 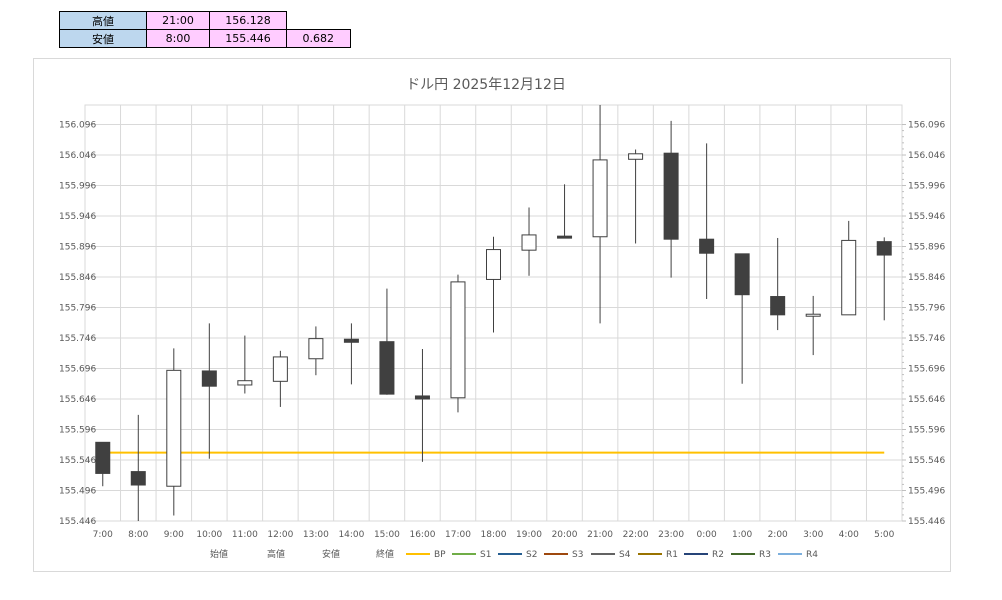 I want to click on x-tick-label: 18:00, so click(x=494, y=535).